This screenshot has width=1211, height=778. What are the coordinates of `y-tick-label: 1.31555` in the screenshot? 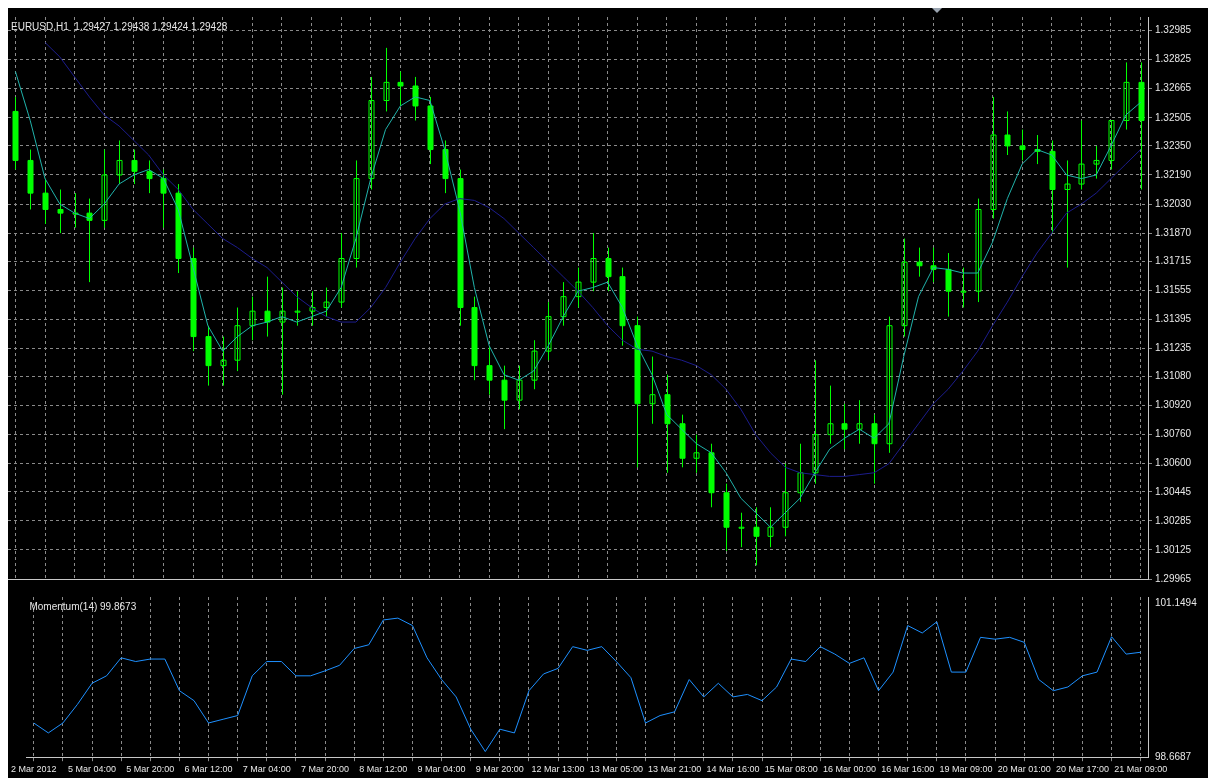 It's located at (1173, 290).